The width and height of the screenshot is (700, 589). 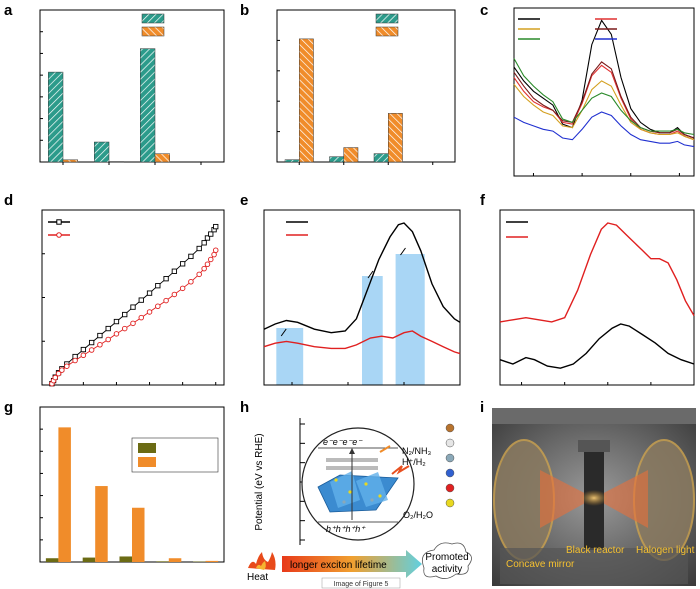 I want to click on chart-c, so click(x=604, y=92).